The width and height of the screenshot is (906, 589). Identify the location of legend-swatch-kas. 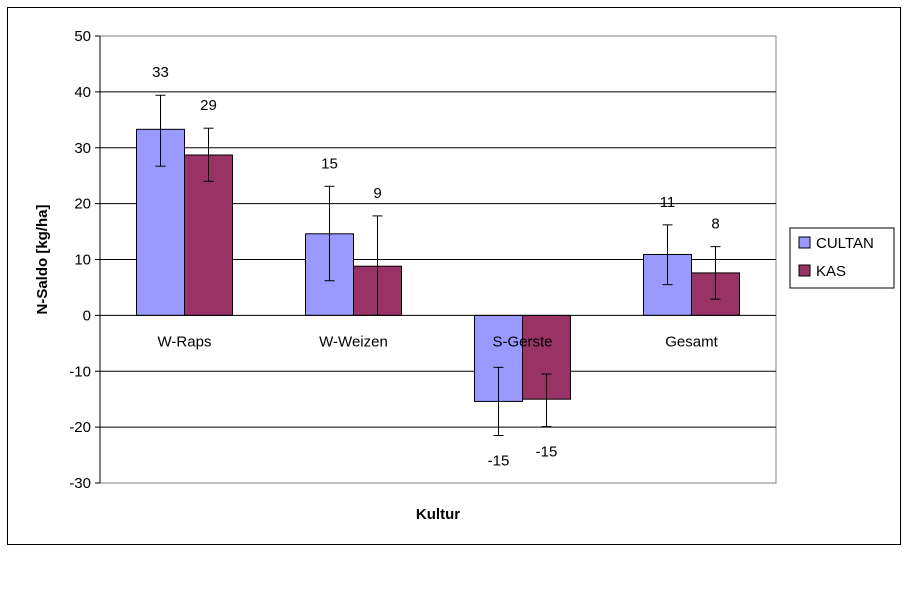
(804, 270).